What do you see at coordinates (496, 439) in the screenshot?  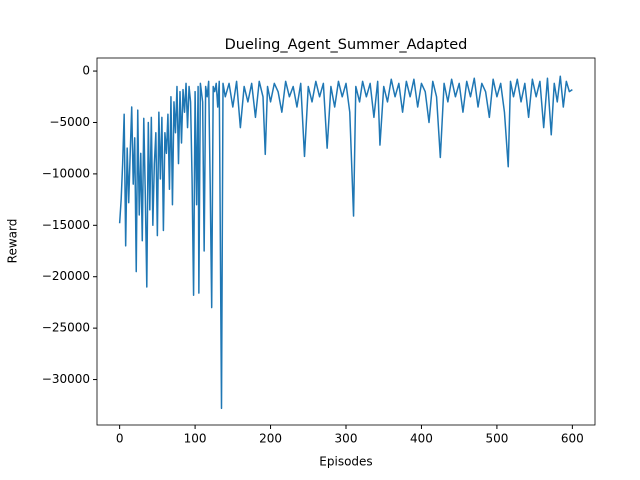 I see `x-tick-label: 500` at bounding box center [496, 439].